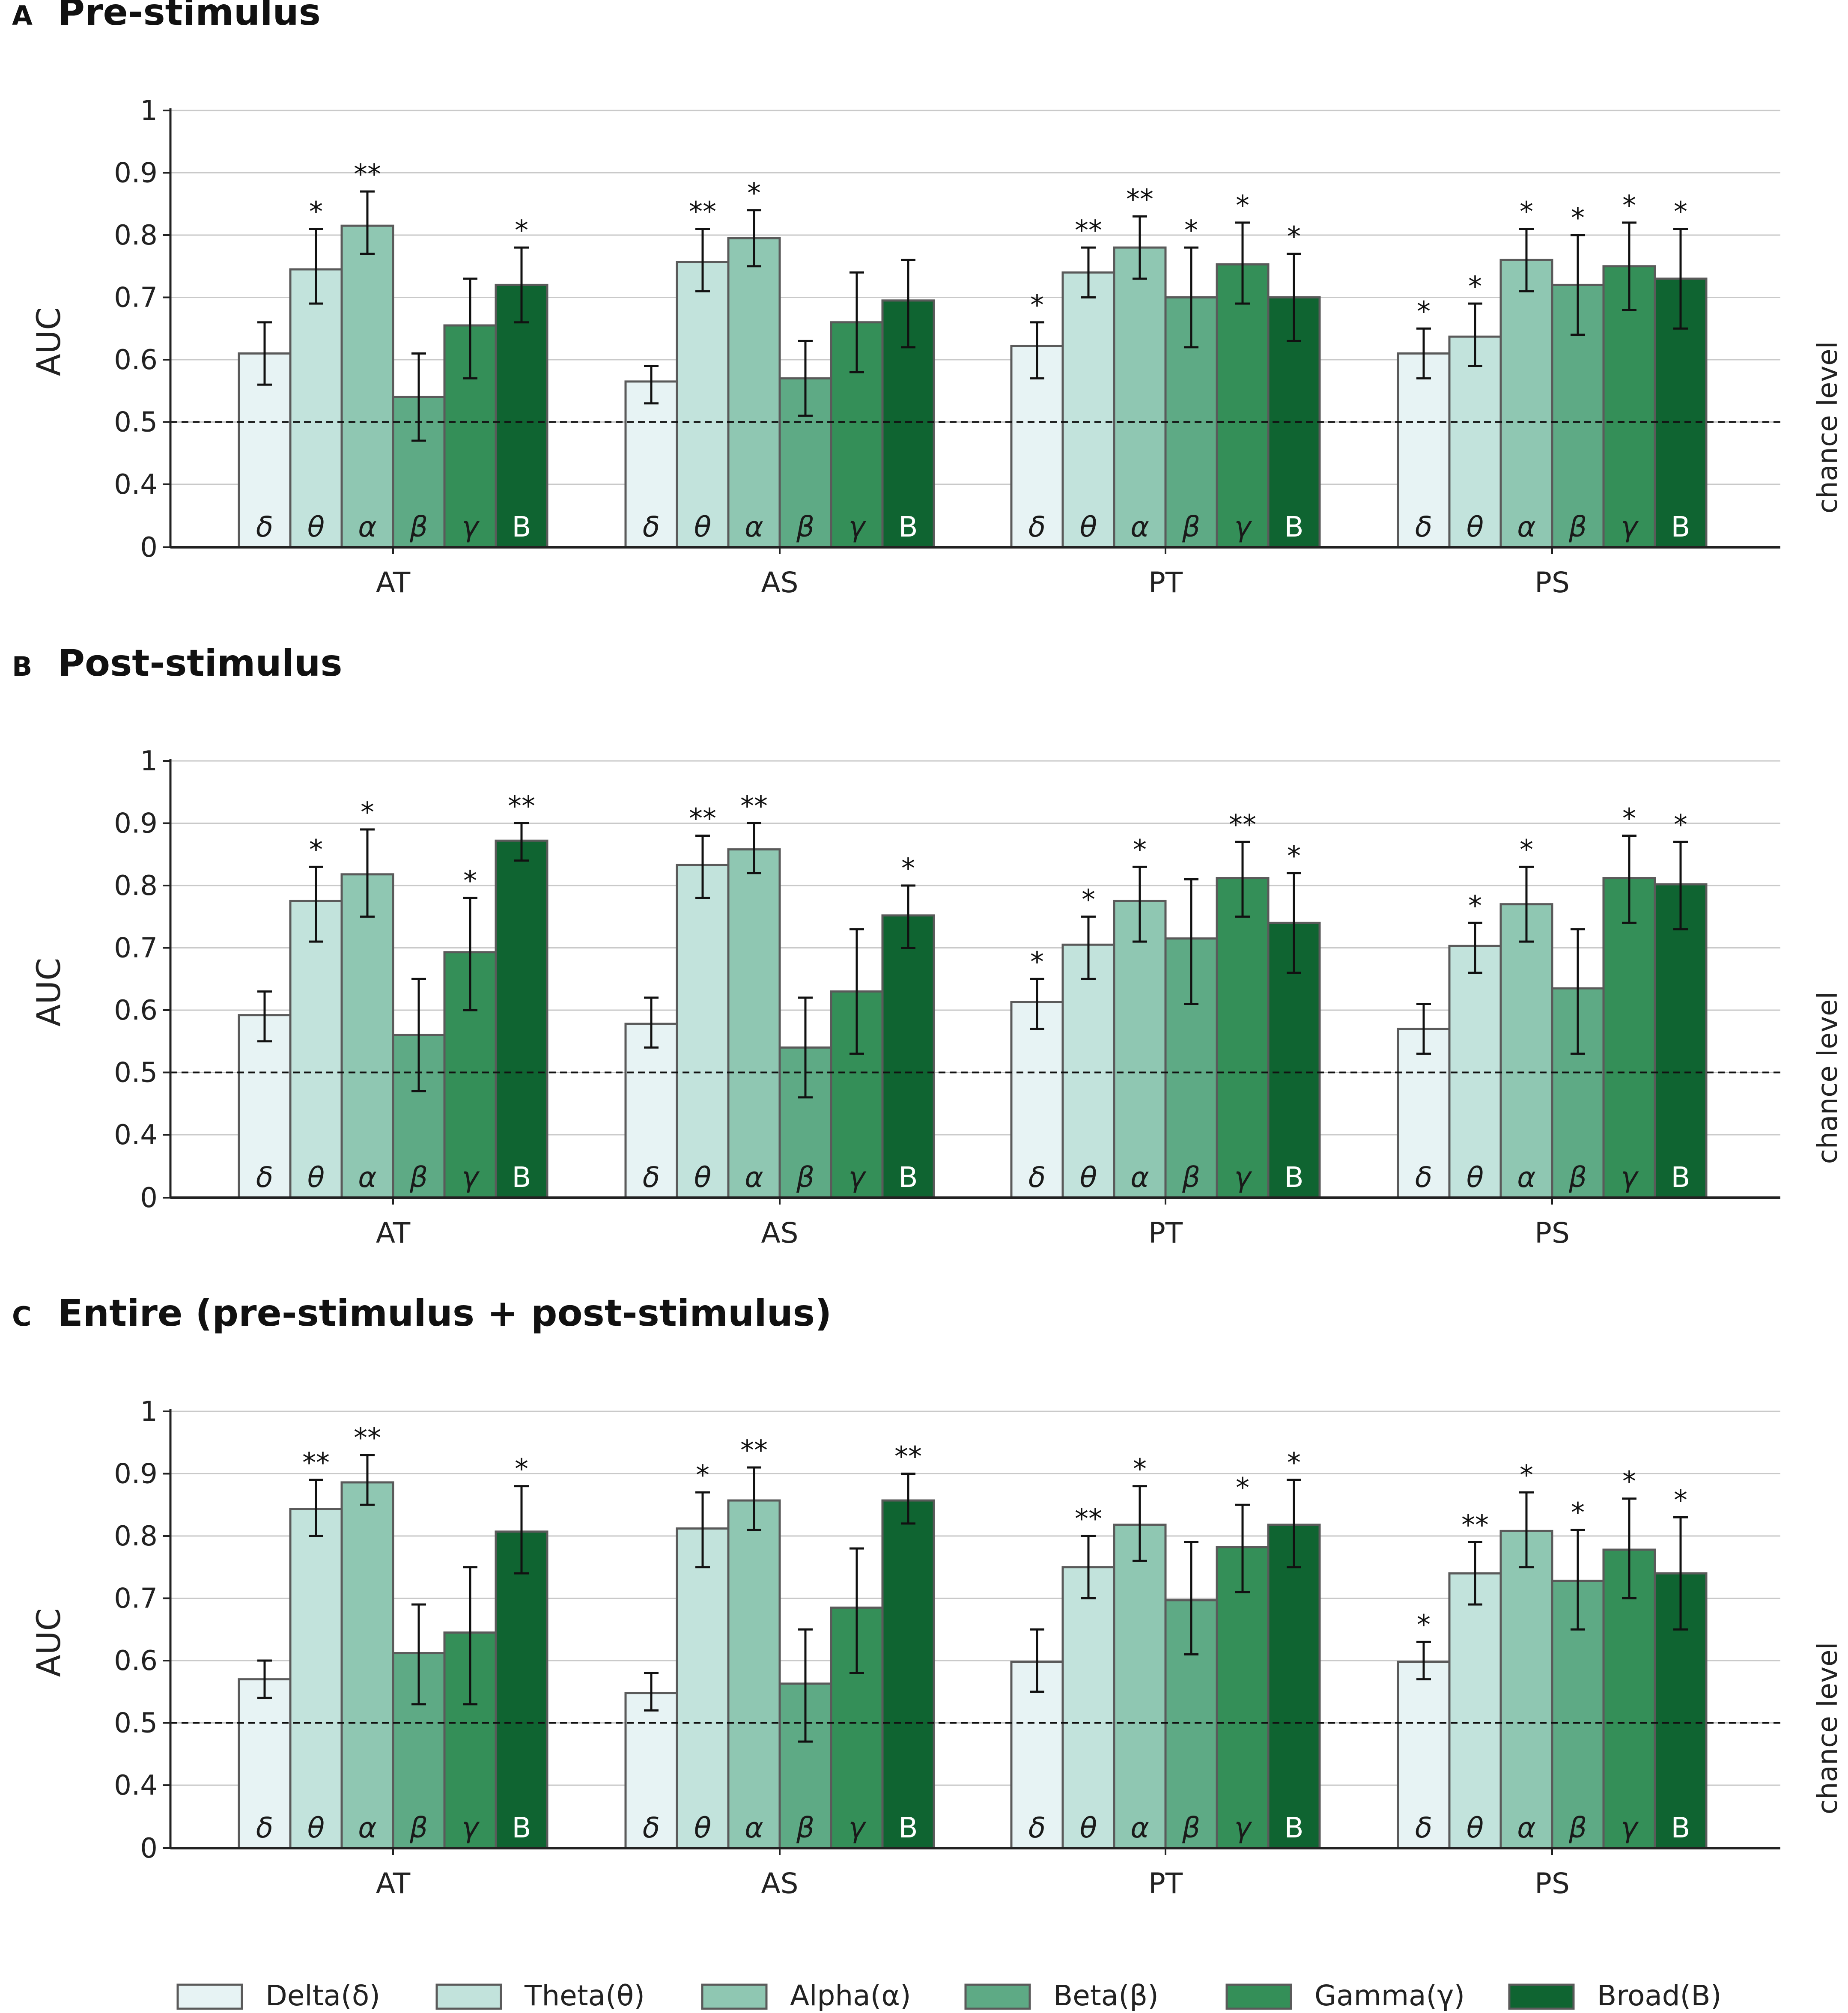  Describe the element at coordinates (136, 235) in the screenshot. I see `y-tick-label: 0.8` at that location.